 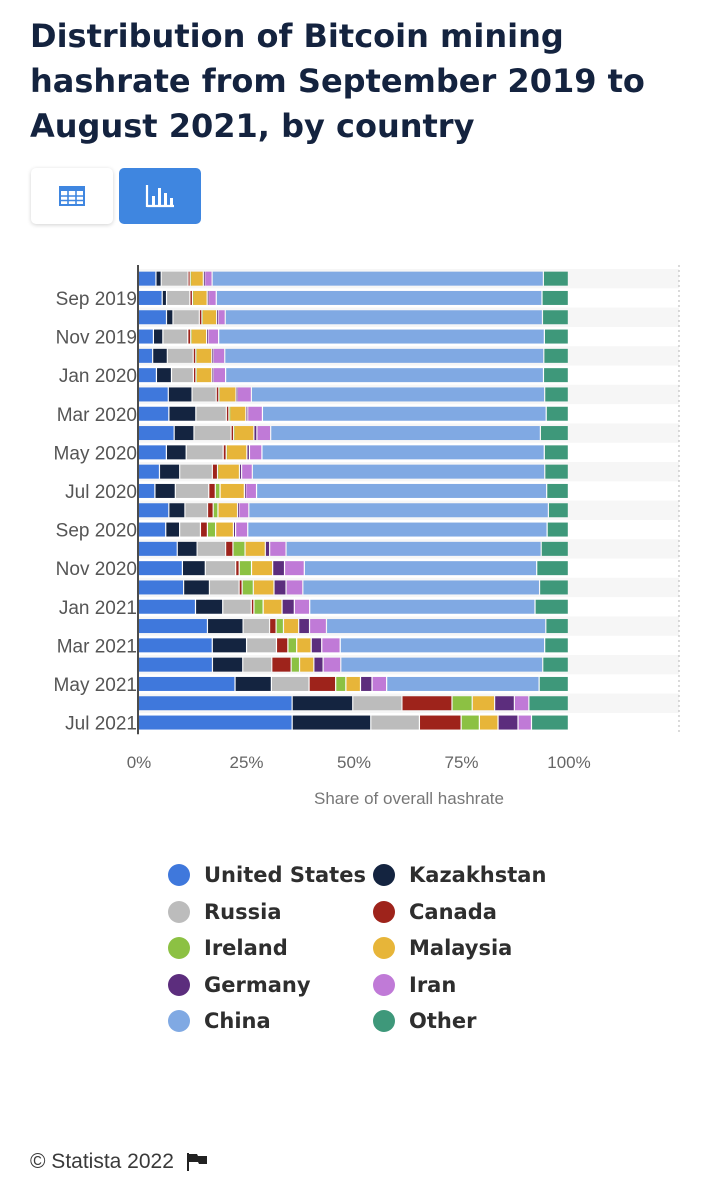 I want to click on bar-chart-icon, so click(x=159, y=196).